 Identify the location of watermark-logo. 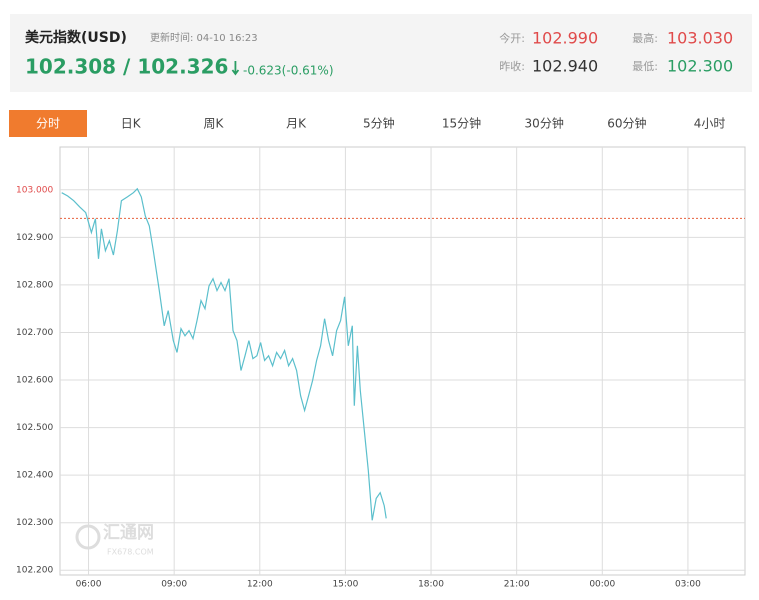
(88, 537).